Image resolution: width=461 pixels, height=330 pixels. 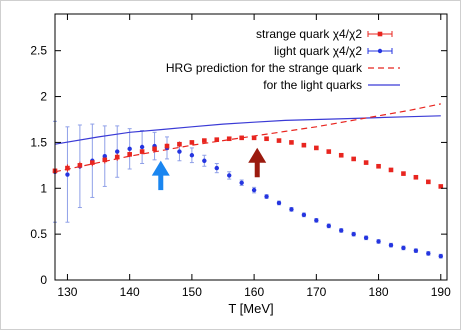 I want to click on x-tick-label: 190, so click(x=441, y=292).